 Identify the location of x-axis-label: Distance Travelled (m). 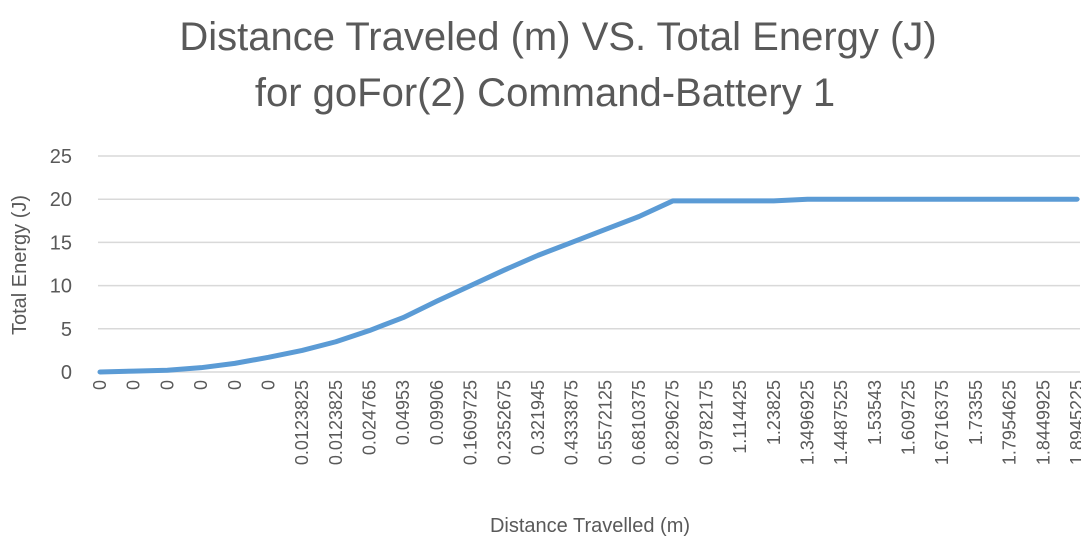
(590, 526).